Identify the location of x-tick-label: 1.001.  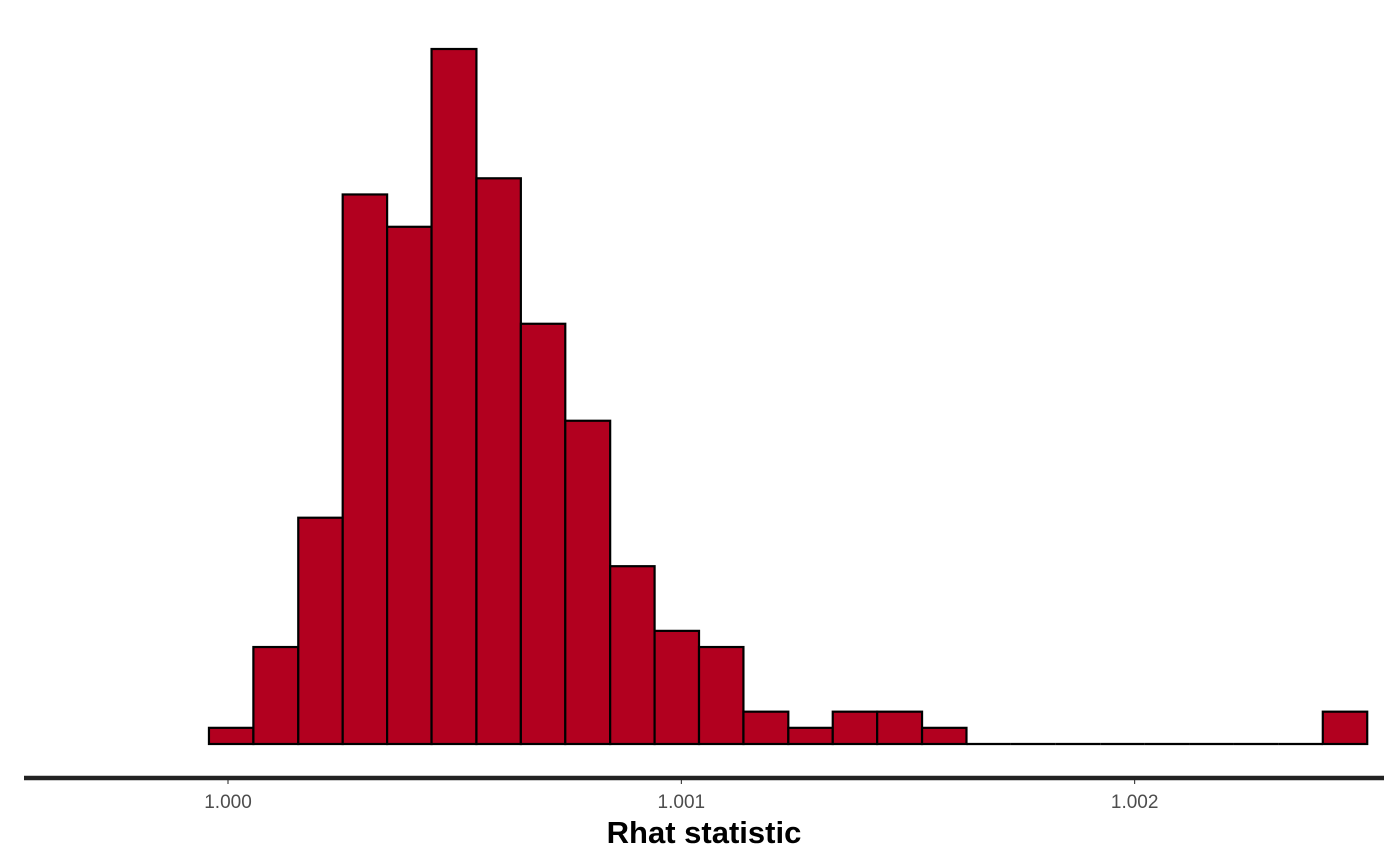
(682, 802).